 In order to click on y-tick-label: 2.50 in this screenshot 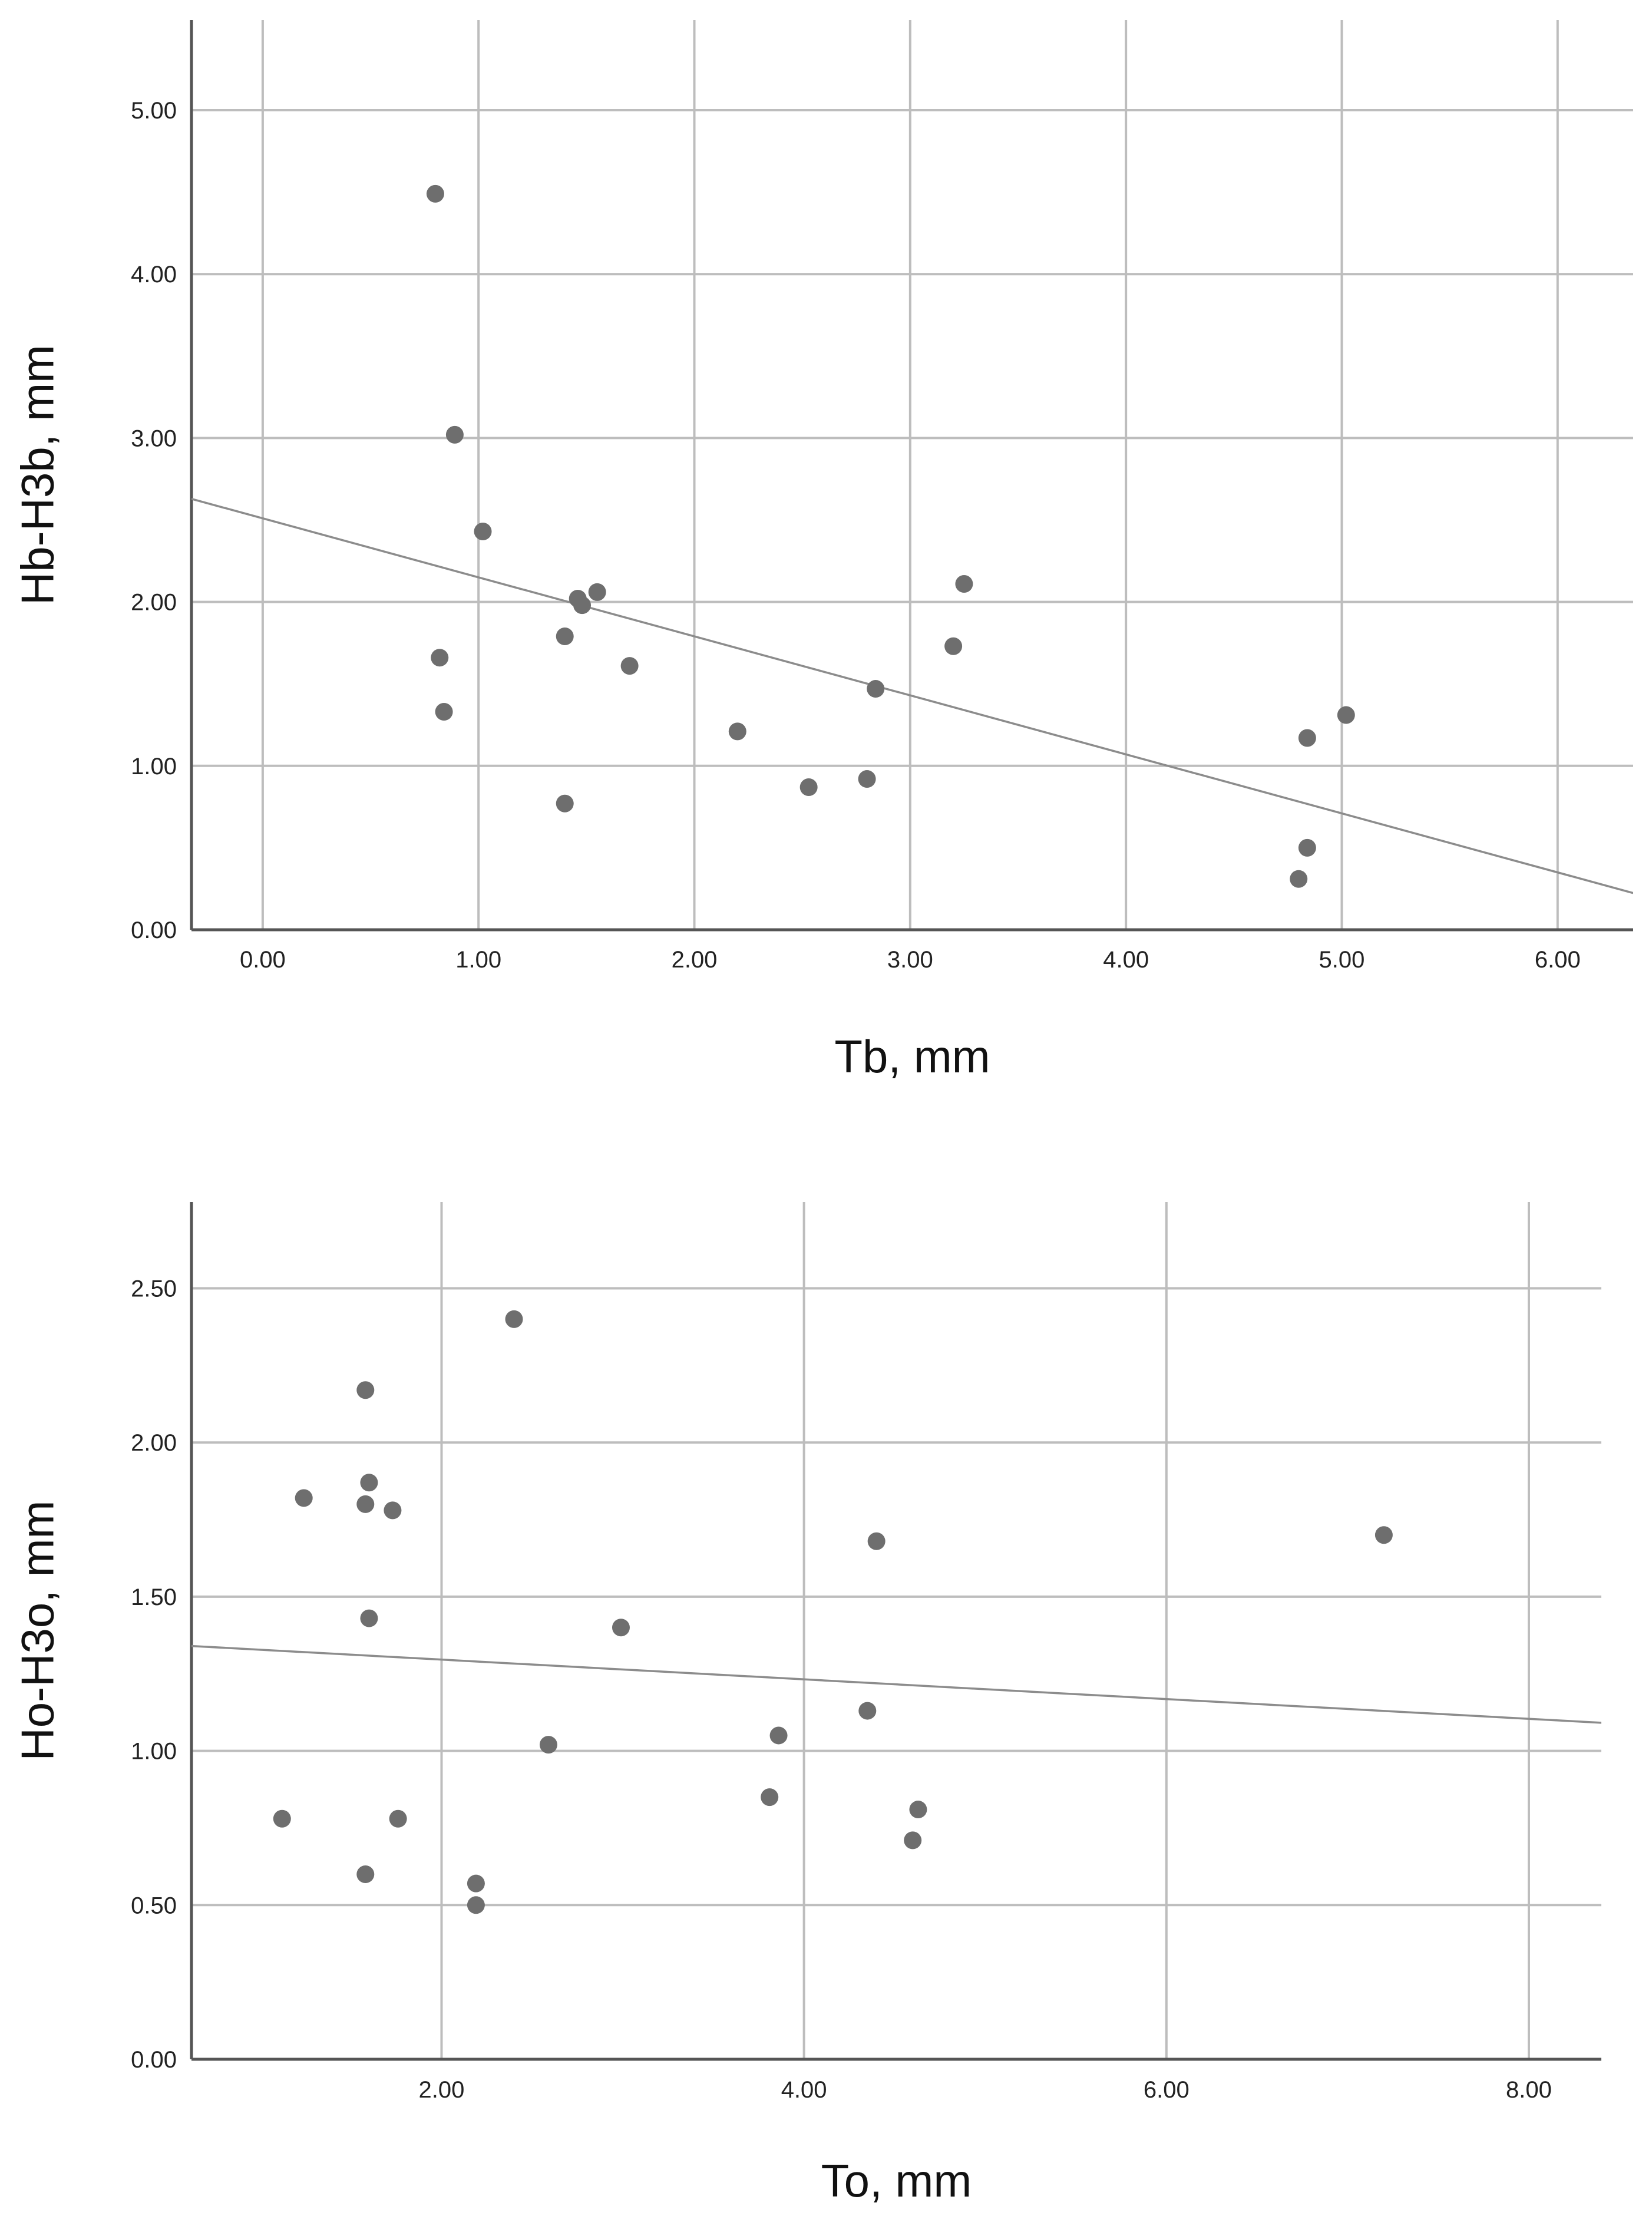, I will do `click(154, 1289)`.